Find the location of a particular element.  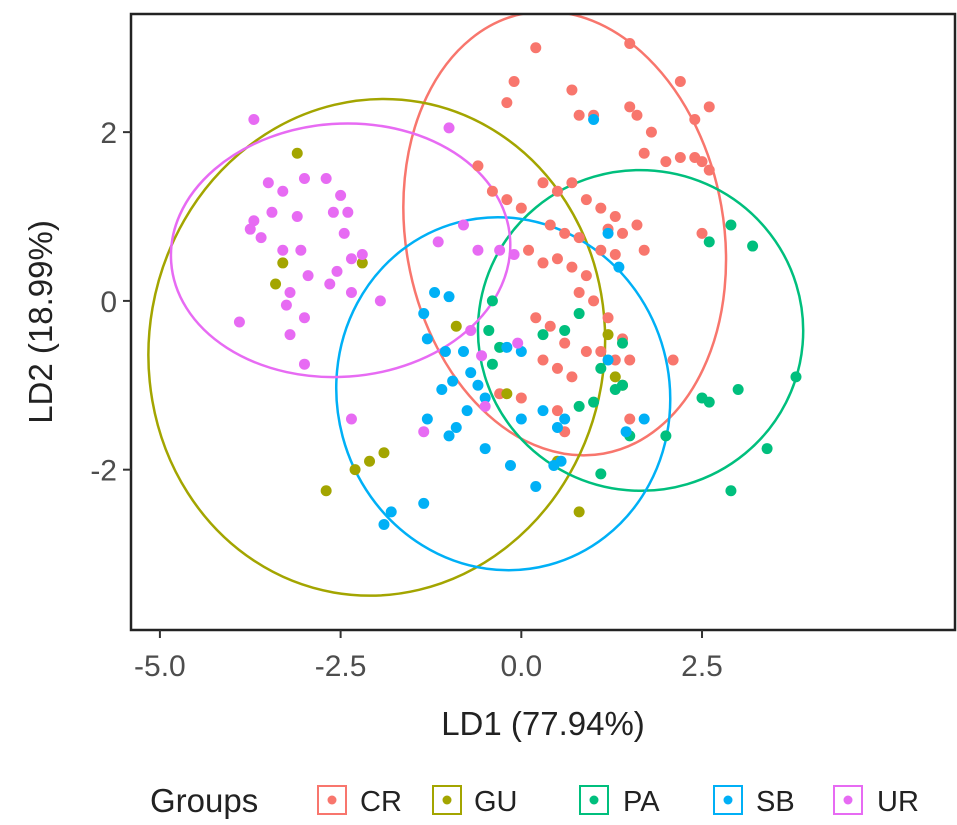

legend-label: UR is located at coordinates (898, 802).